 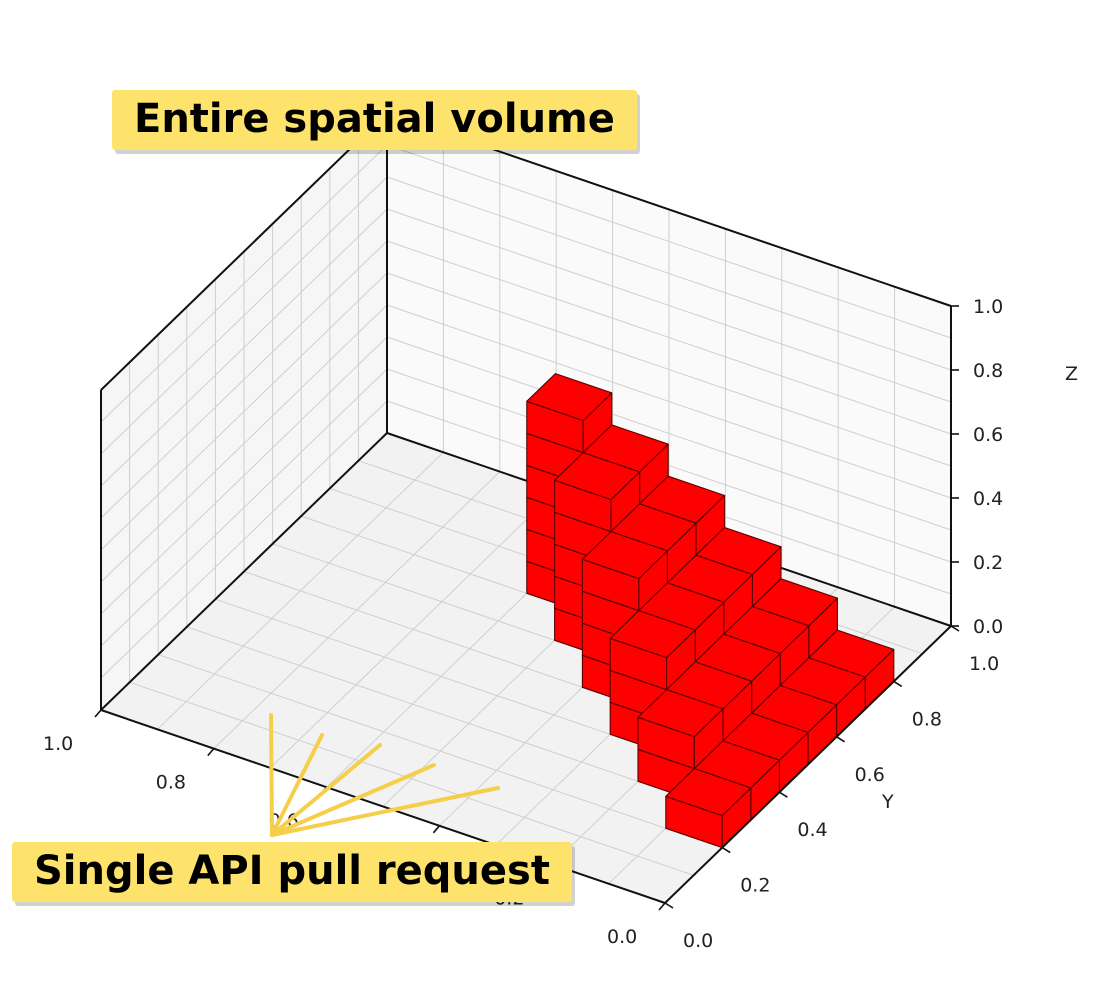 What do you see at coordinates (374, 120) in the screenshot?
I see `volume-callout: Entire spatial volume` at bounding box center [374, 120].